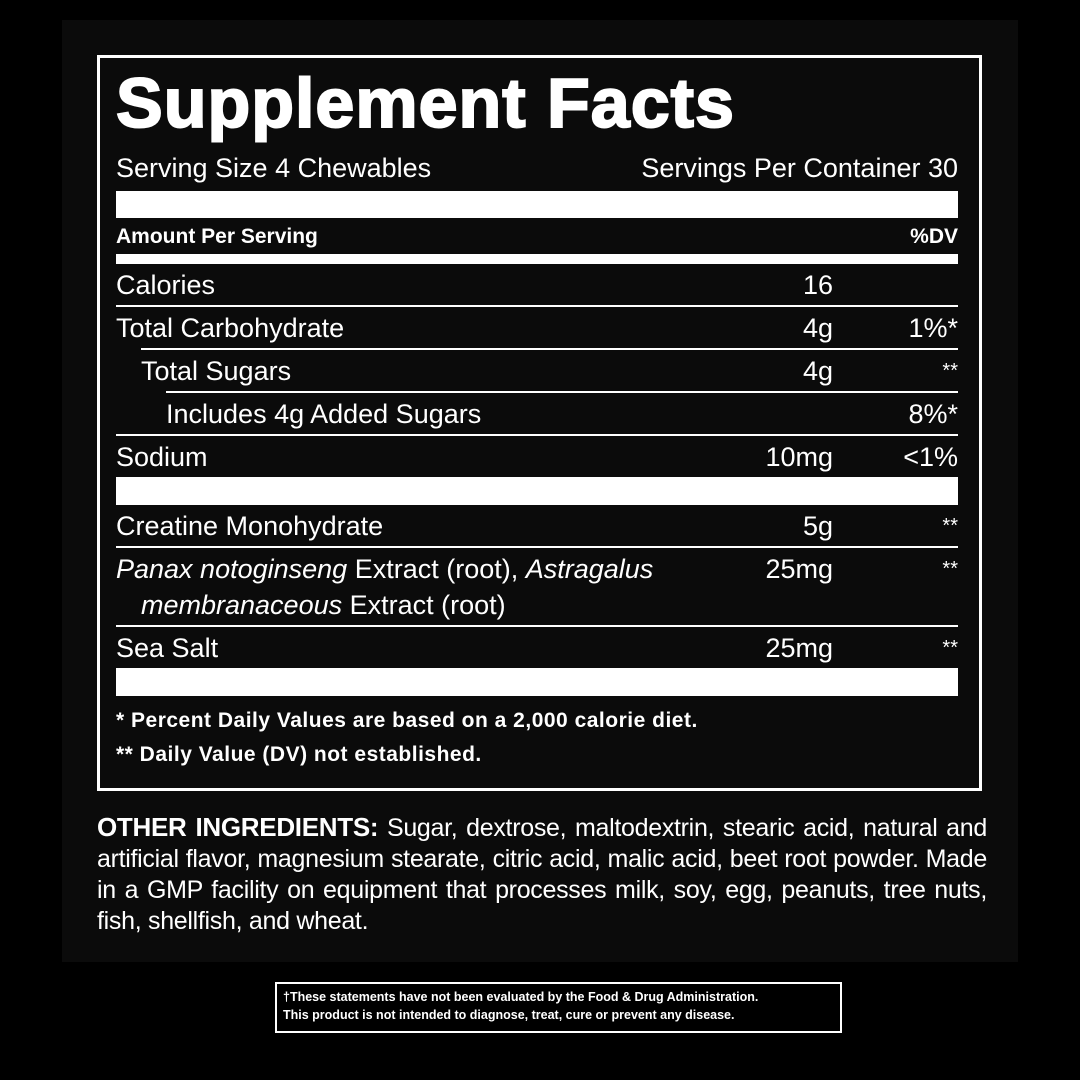 This screenshot has width=1080, height=1080. What do you see at coordinates (242, 605) in the screenshot?
I see `name-part: membranaceous` at bounding box center [242, 605].